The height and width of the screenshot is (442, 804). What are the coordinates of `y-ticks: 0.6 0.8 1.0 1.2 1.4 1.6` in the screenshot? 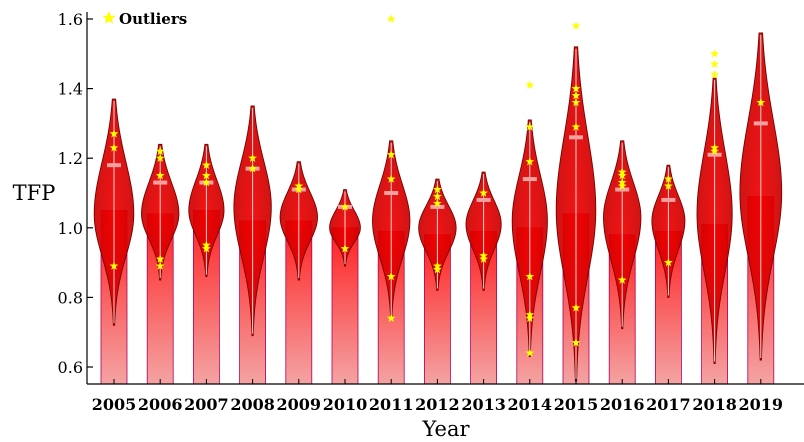 It's located at (75, 193).